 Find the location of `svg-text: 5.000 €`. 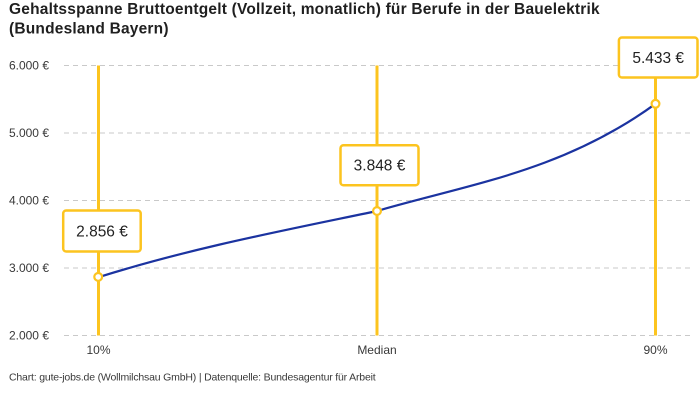

svg-text: 5.000 € is located at coordinates (29, 133).